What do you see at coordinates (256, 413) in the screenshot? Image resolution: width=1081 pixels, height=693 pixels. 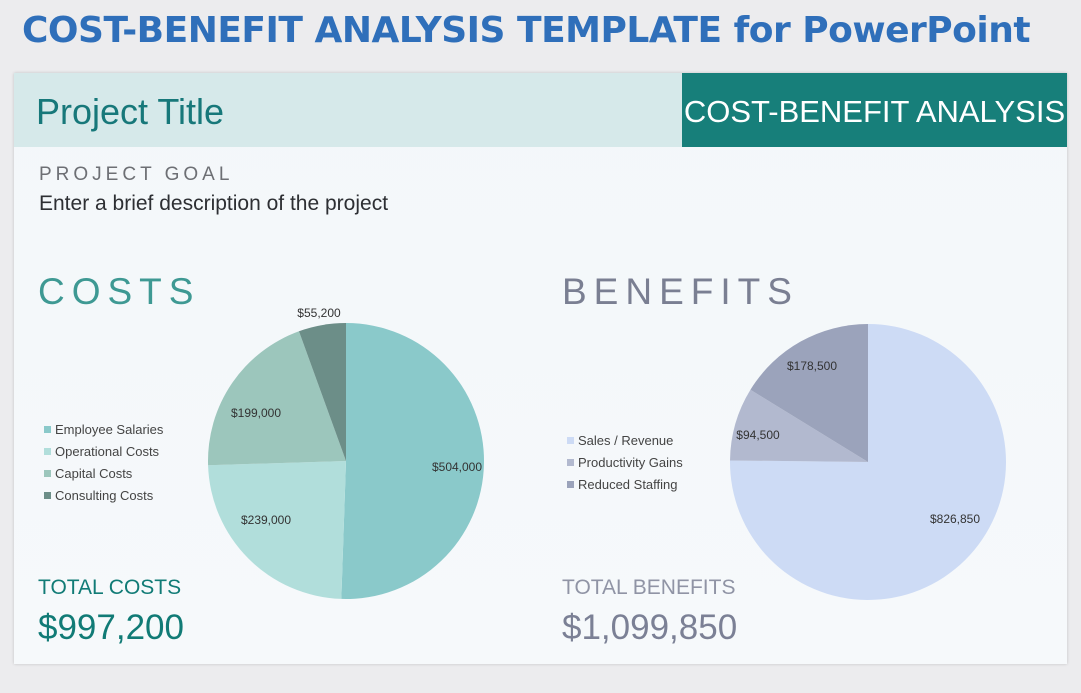 I see `costs-slice-label: $199,000` at bounding box center [256, 413].